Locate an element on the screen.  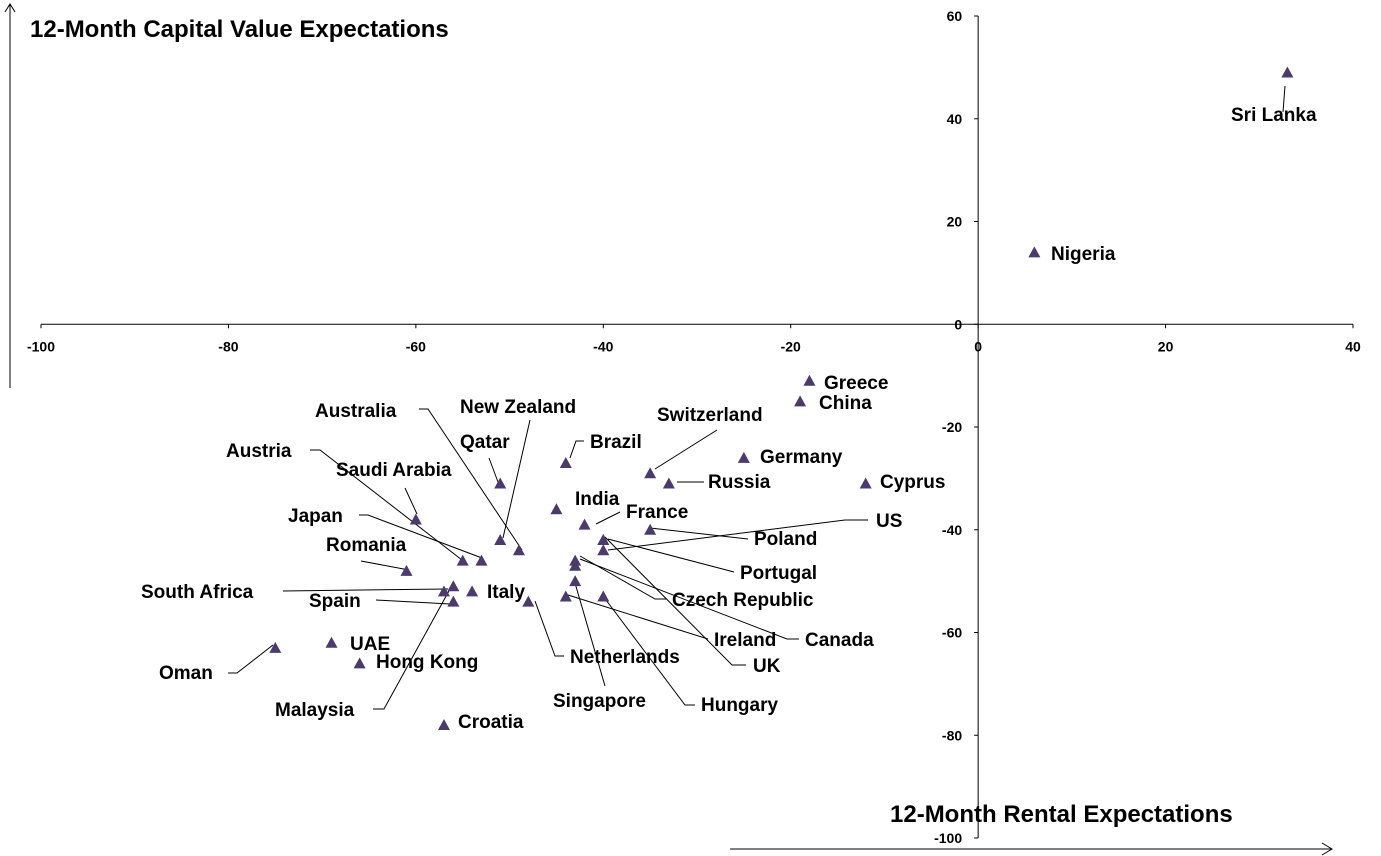
label-india: India is located at coordinates (597, 499).